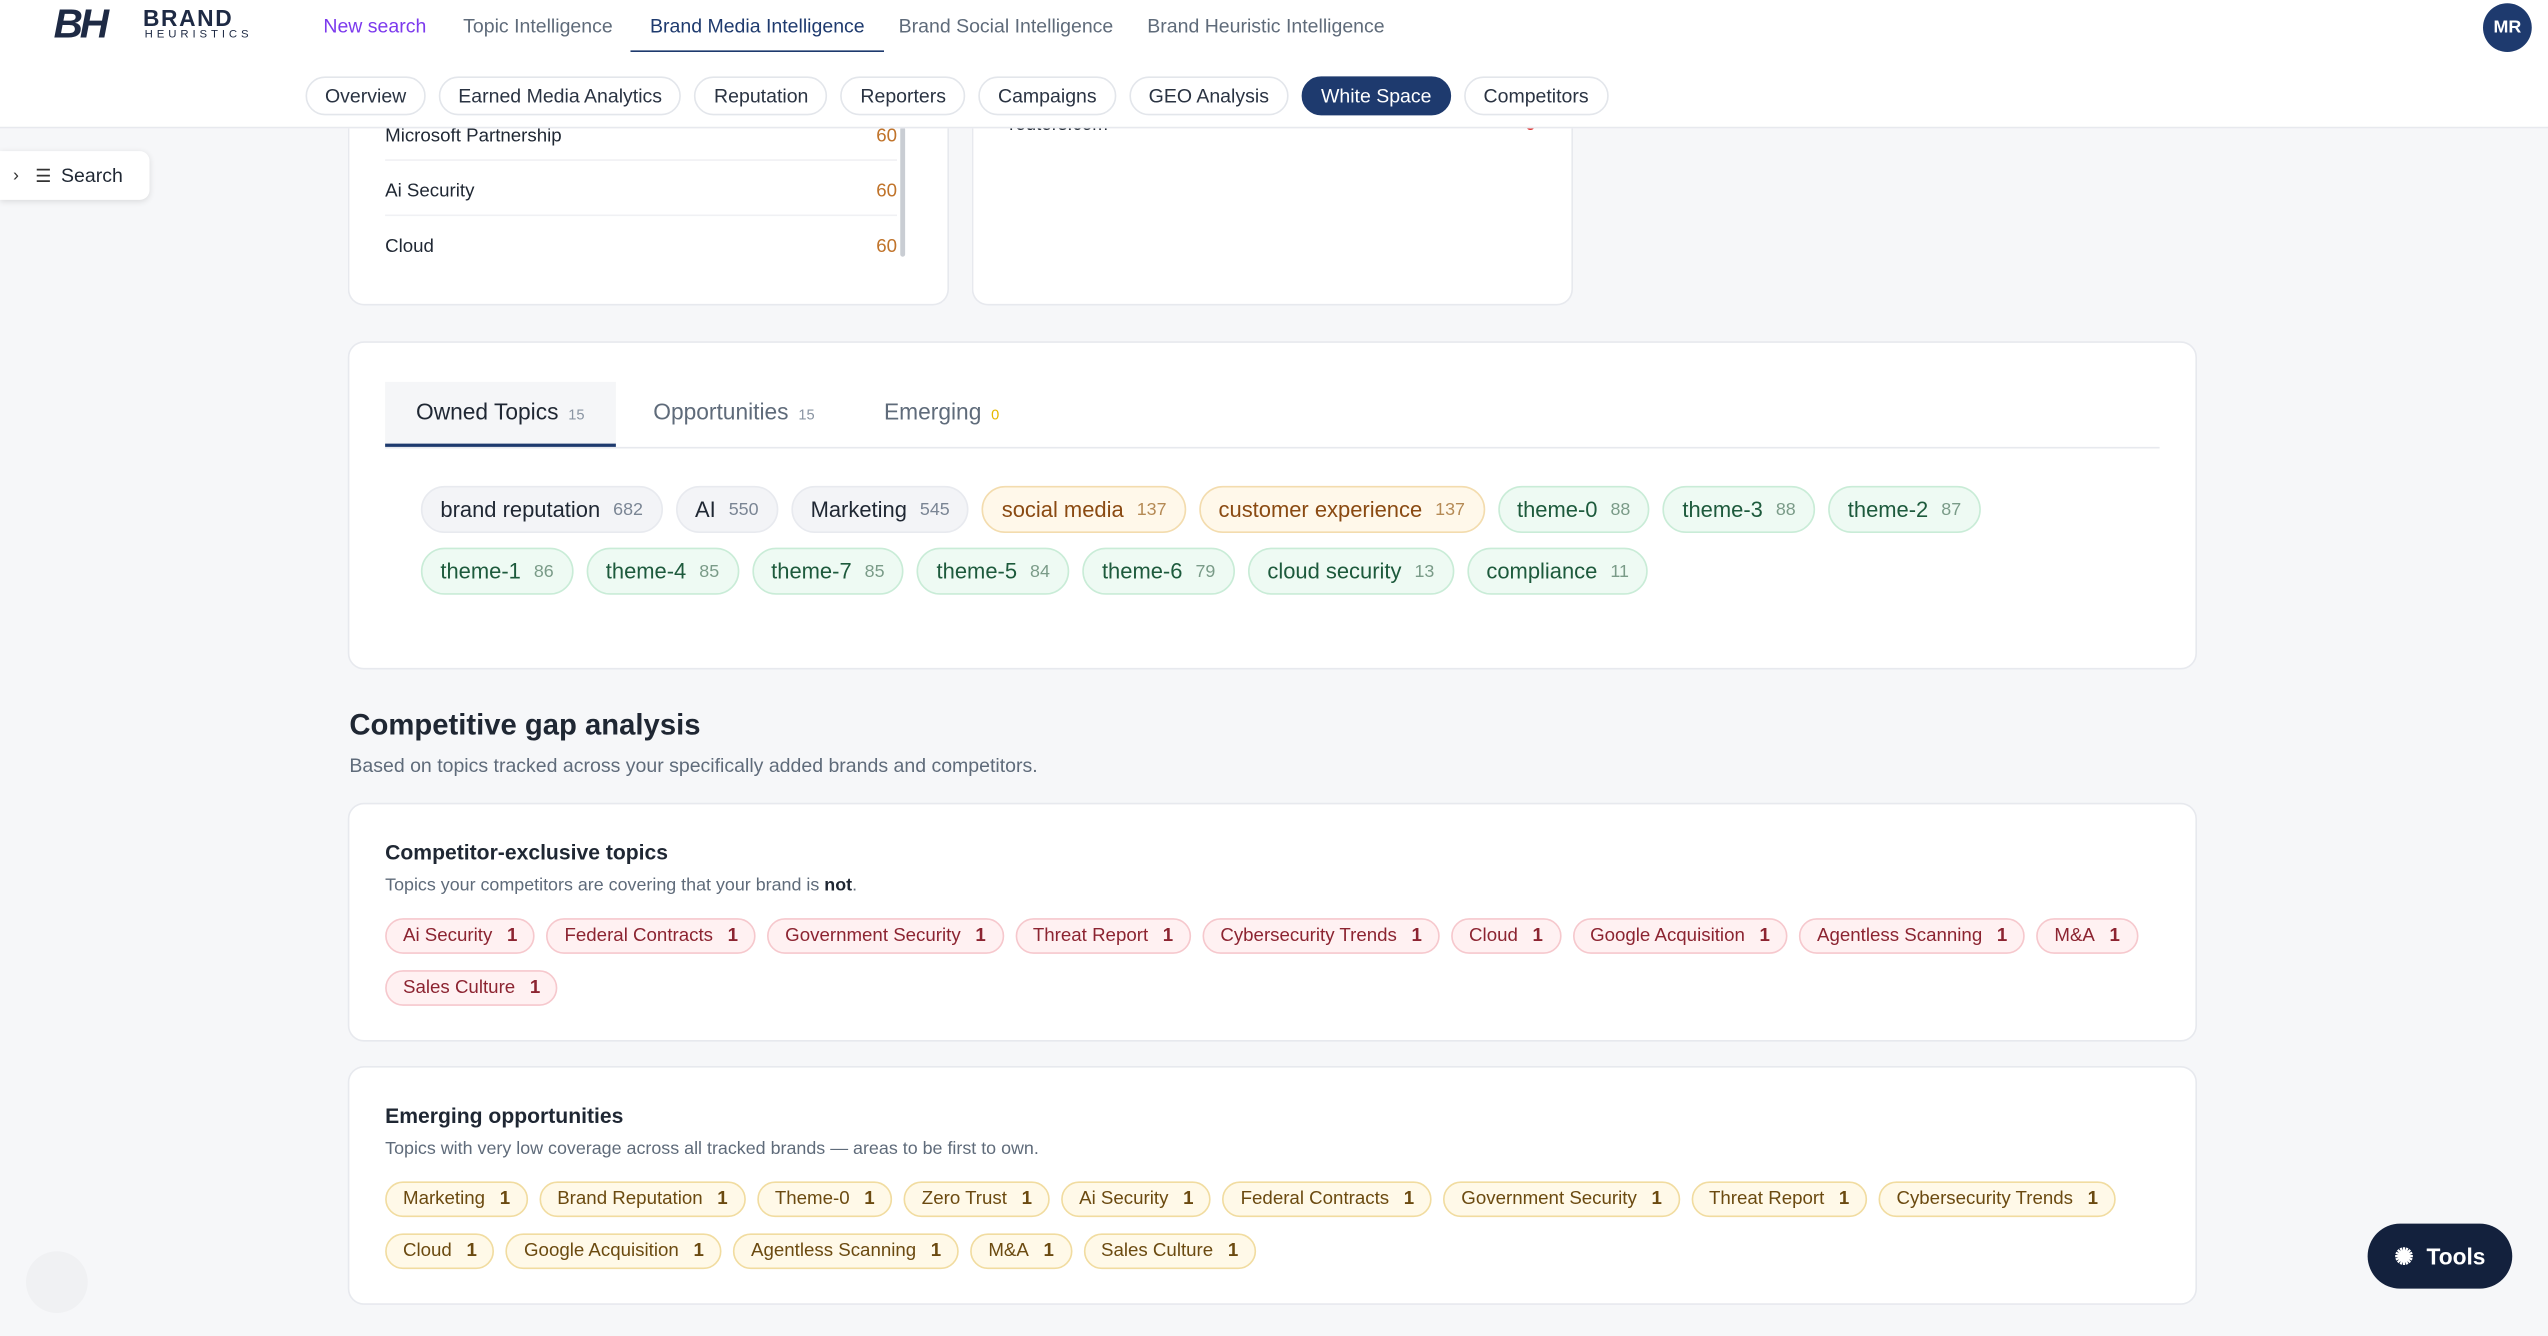 The width and height of the screenshot is (2548, 1336). What do you see at coordinates (1315, 1199) in the screenshot?
I see `chip-name: Federal Contracts` at bounding box center [1315, 1199].